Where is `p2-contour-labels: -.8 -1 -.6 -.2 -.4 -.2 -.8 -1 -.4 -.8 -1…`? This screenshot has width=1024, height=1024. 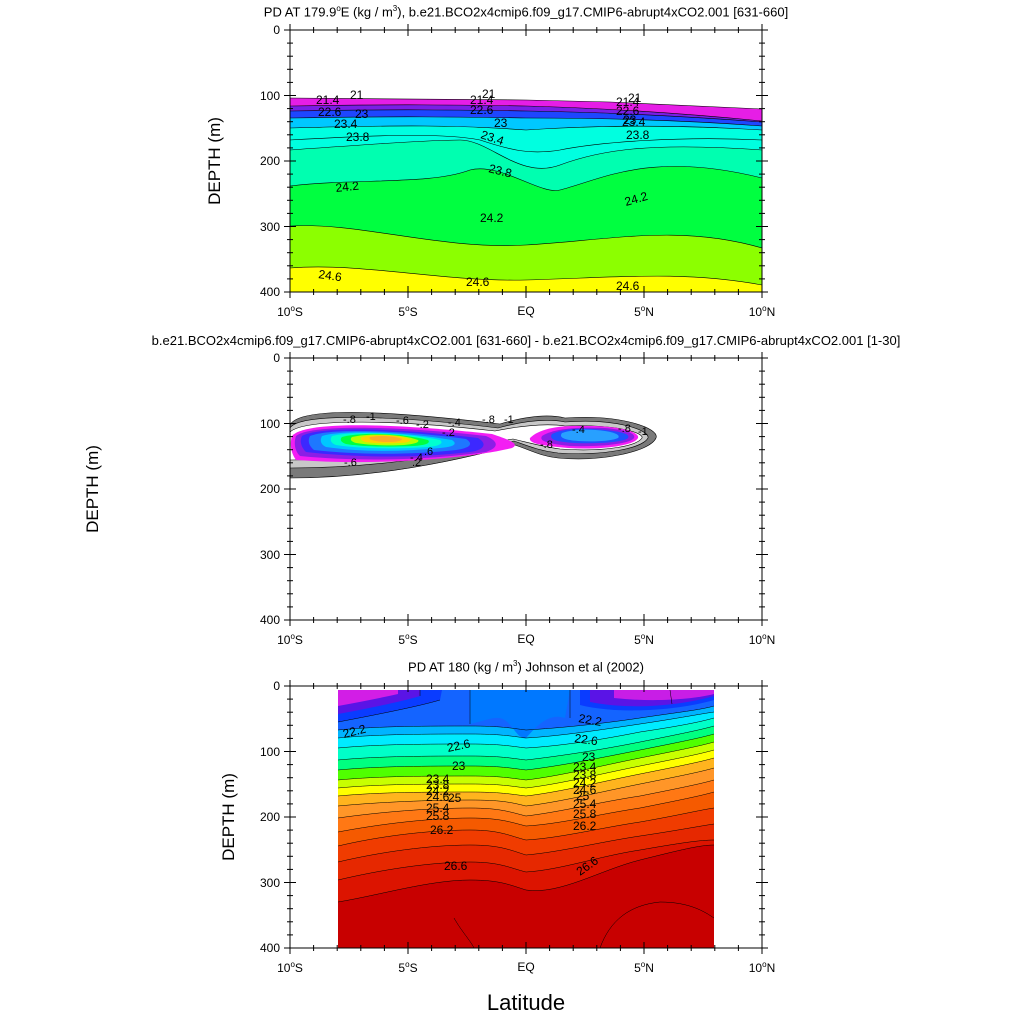
p2-contour-labels: -.8 -1 -.6 -.2 -.4 -.2 -.8 -1 -.4 -.8 -1… is located at coordinates (495, 440).